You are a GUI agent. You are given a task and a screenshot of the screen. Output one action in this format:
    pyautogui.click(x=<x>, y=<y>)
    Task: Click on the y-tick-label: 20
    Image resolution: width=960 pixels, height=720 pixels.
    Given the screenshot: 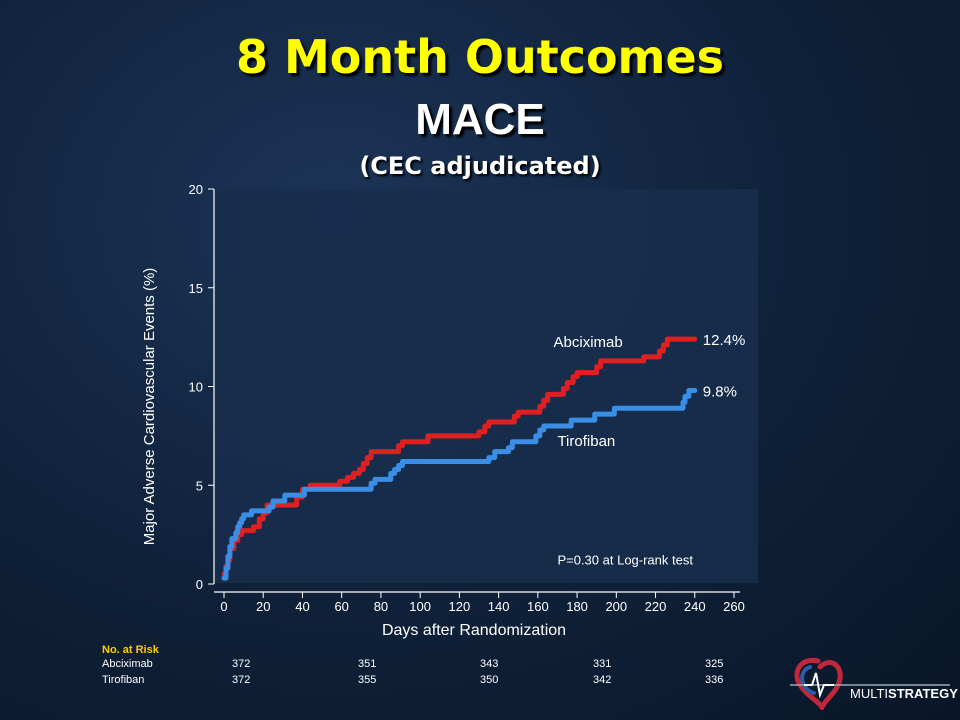 What is the action you would take?
    pyautogui.click(x=196, y=189)
    